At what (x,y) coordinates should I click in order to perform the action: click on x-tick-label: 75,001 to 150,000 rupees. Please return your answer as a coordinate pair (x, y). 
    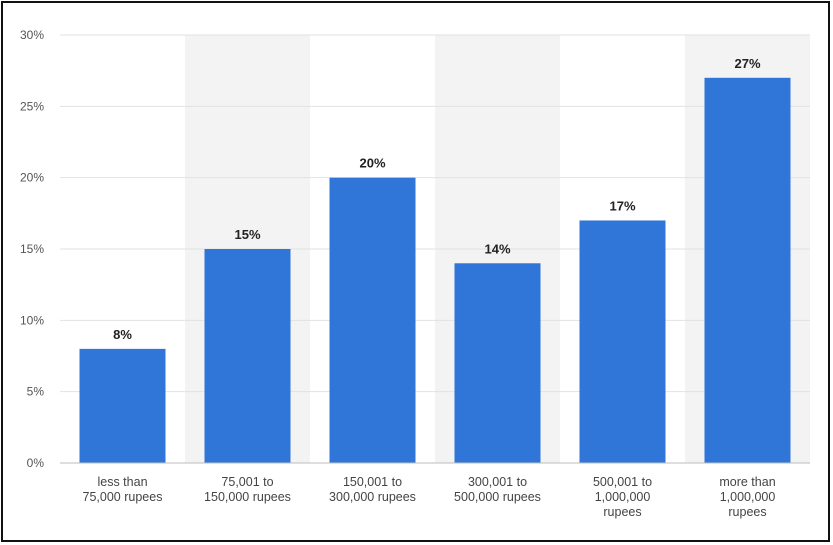
    Looking at the image, I should click on (247, 489).